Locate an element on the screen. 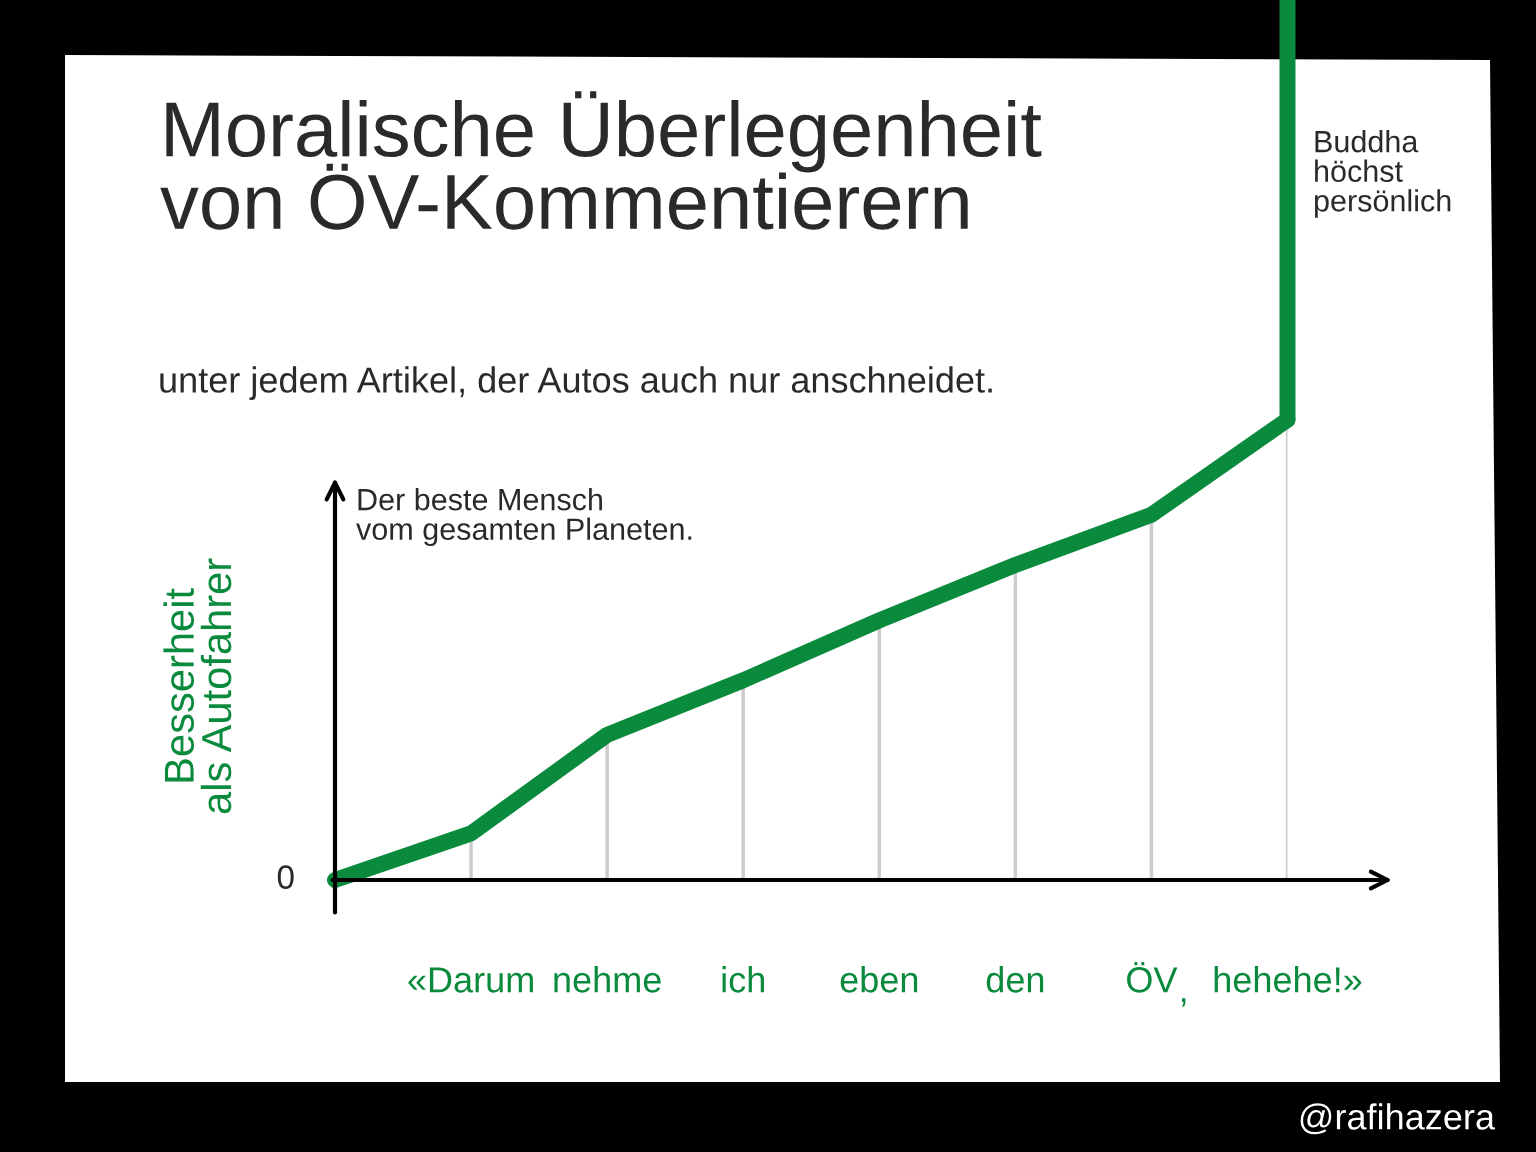  x-tick-label: nehme is located at coordinates (607, 979).